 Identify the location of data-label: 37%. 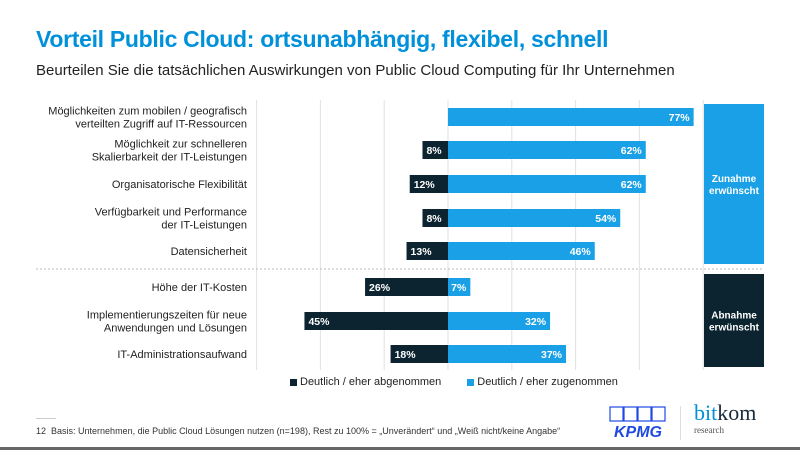
(552, 355).